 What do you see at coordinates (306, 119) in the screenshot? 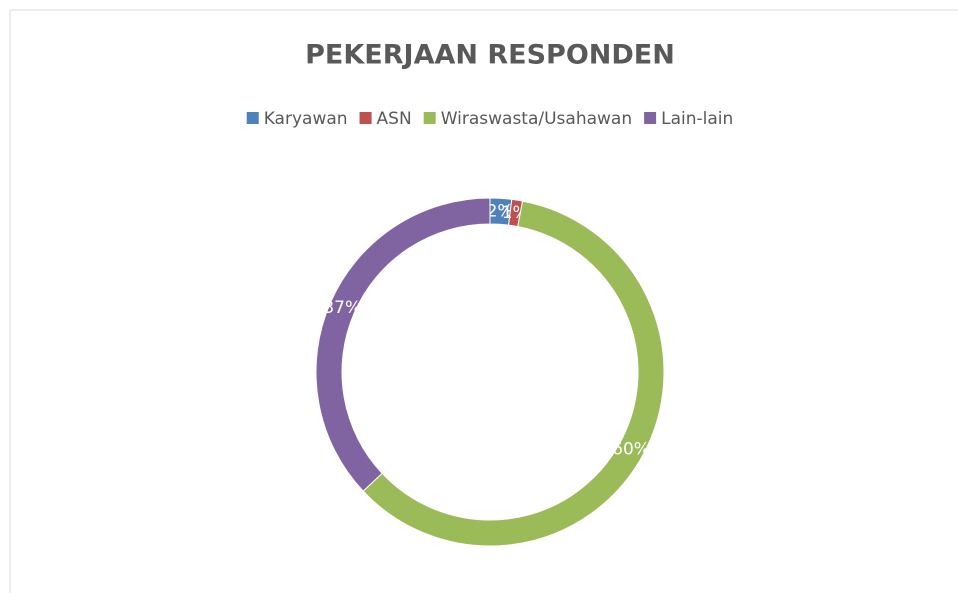
I see `legend-label: Karyawan` at bounding box center [306, 119].